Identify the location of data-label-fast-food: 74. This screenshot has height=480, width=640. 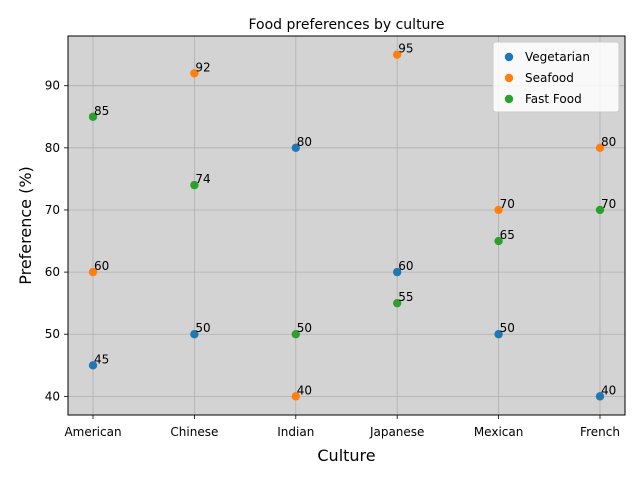
(202, 179).